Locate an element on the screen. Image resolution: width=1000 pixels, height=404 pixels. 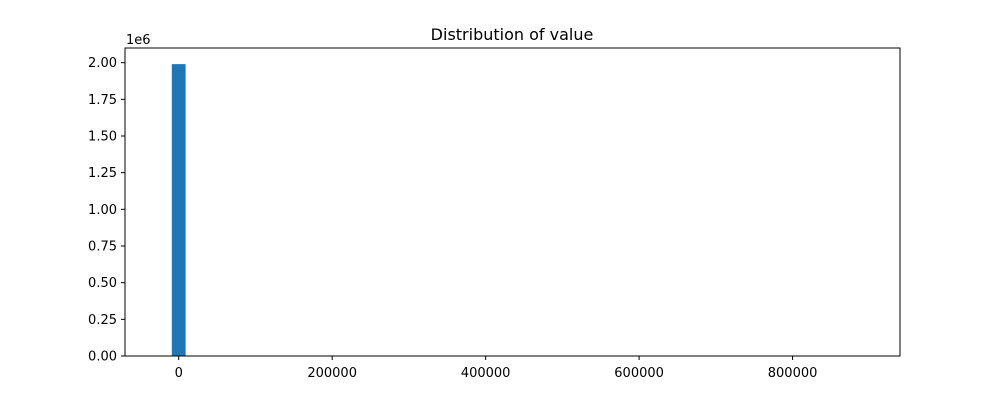
y-tick-label: 1.25 is located at coordinates (102, 173).